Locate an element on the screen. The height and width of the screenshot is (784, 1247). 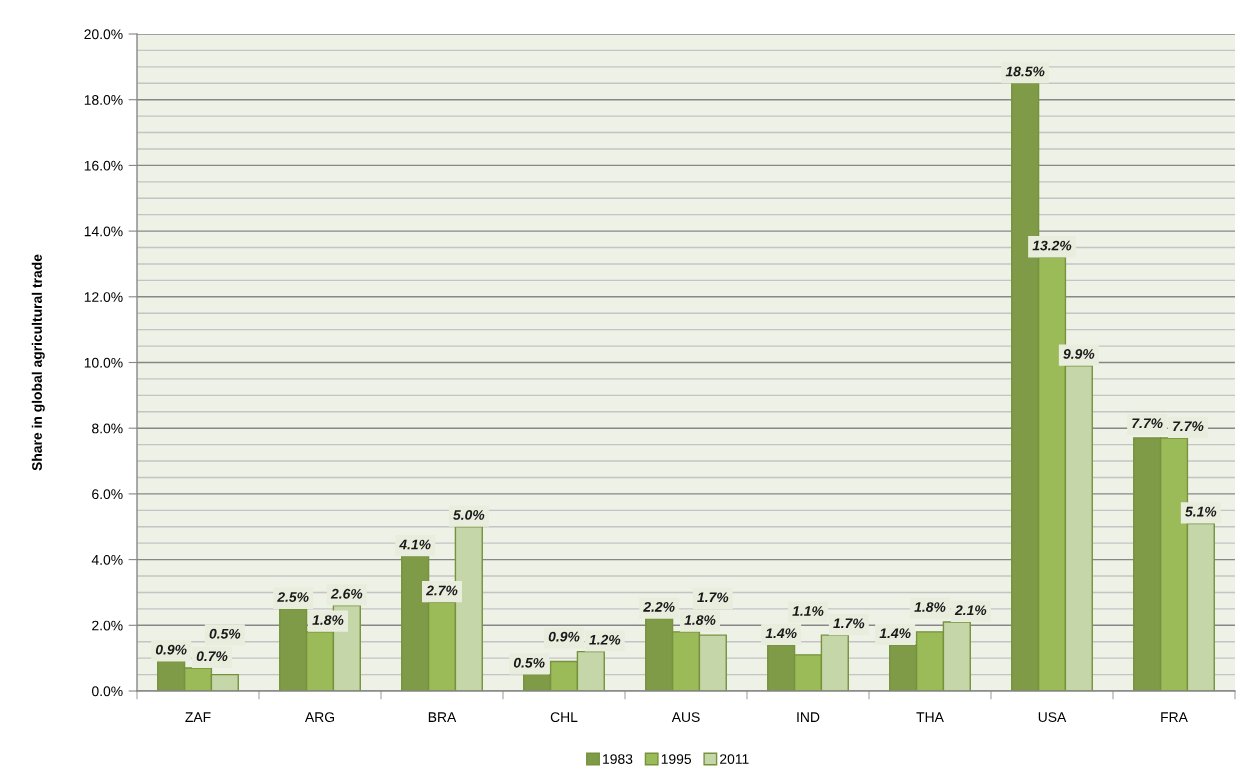
x-tick-label: FRA is located at coordinates (1174, 717).